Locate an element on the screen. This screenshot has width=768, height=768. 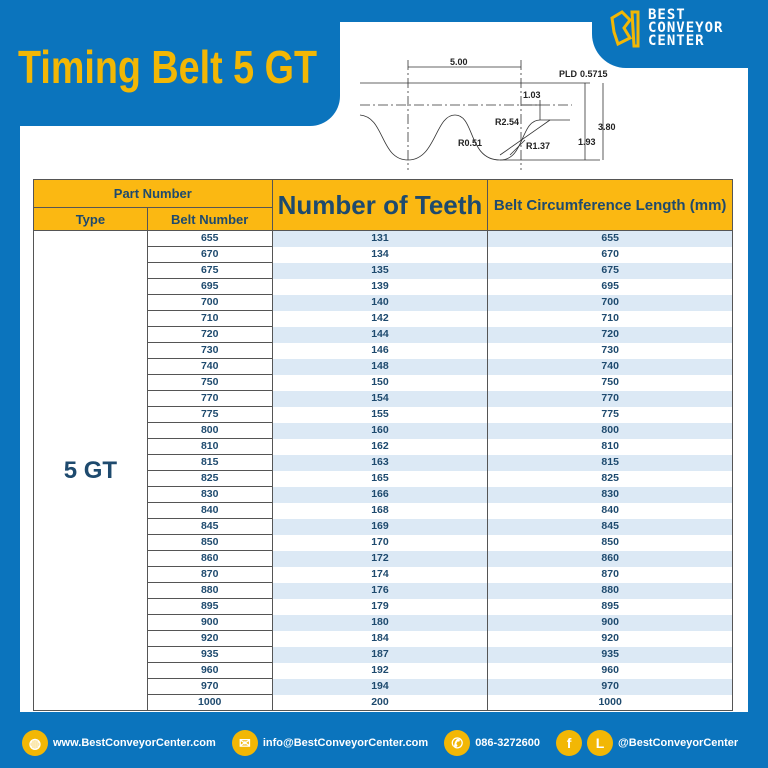
length-cell: 750 is located at coordinates (610, 382).